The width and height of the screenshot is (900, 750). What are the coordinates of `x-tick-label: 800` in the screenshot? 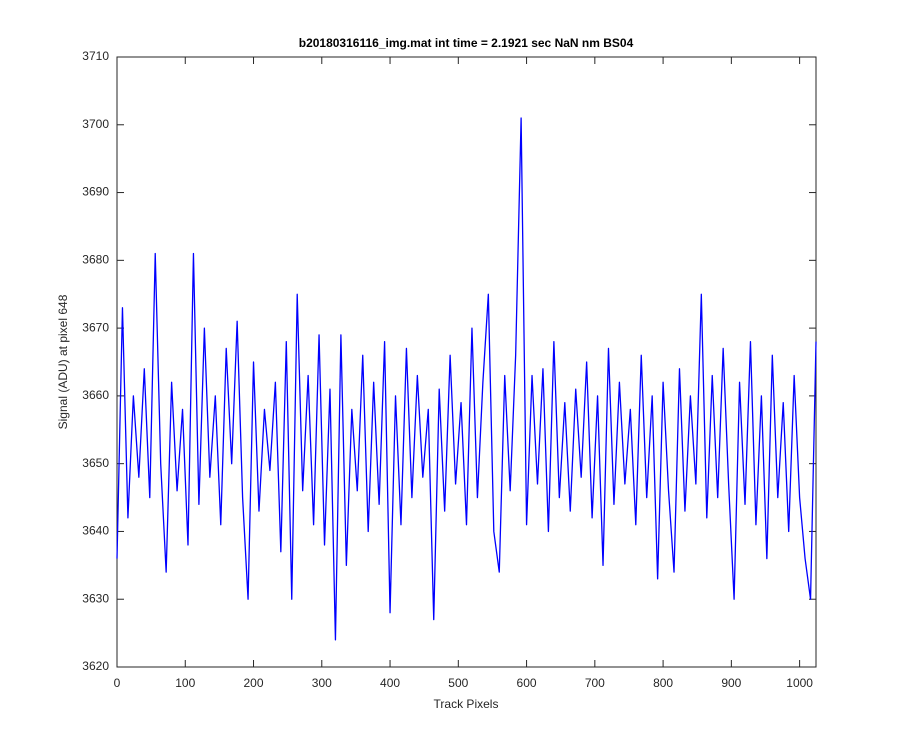 It's located at (663, 683).